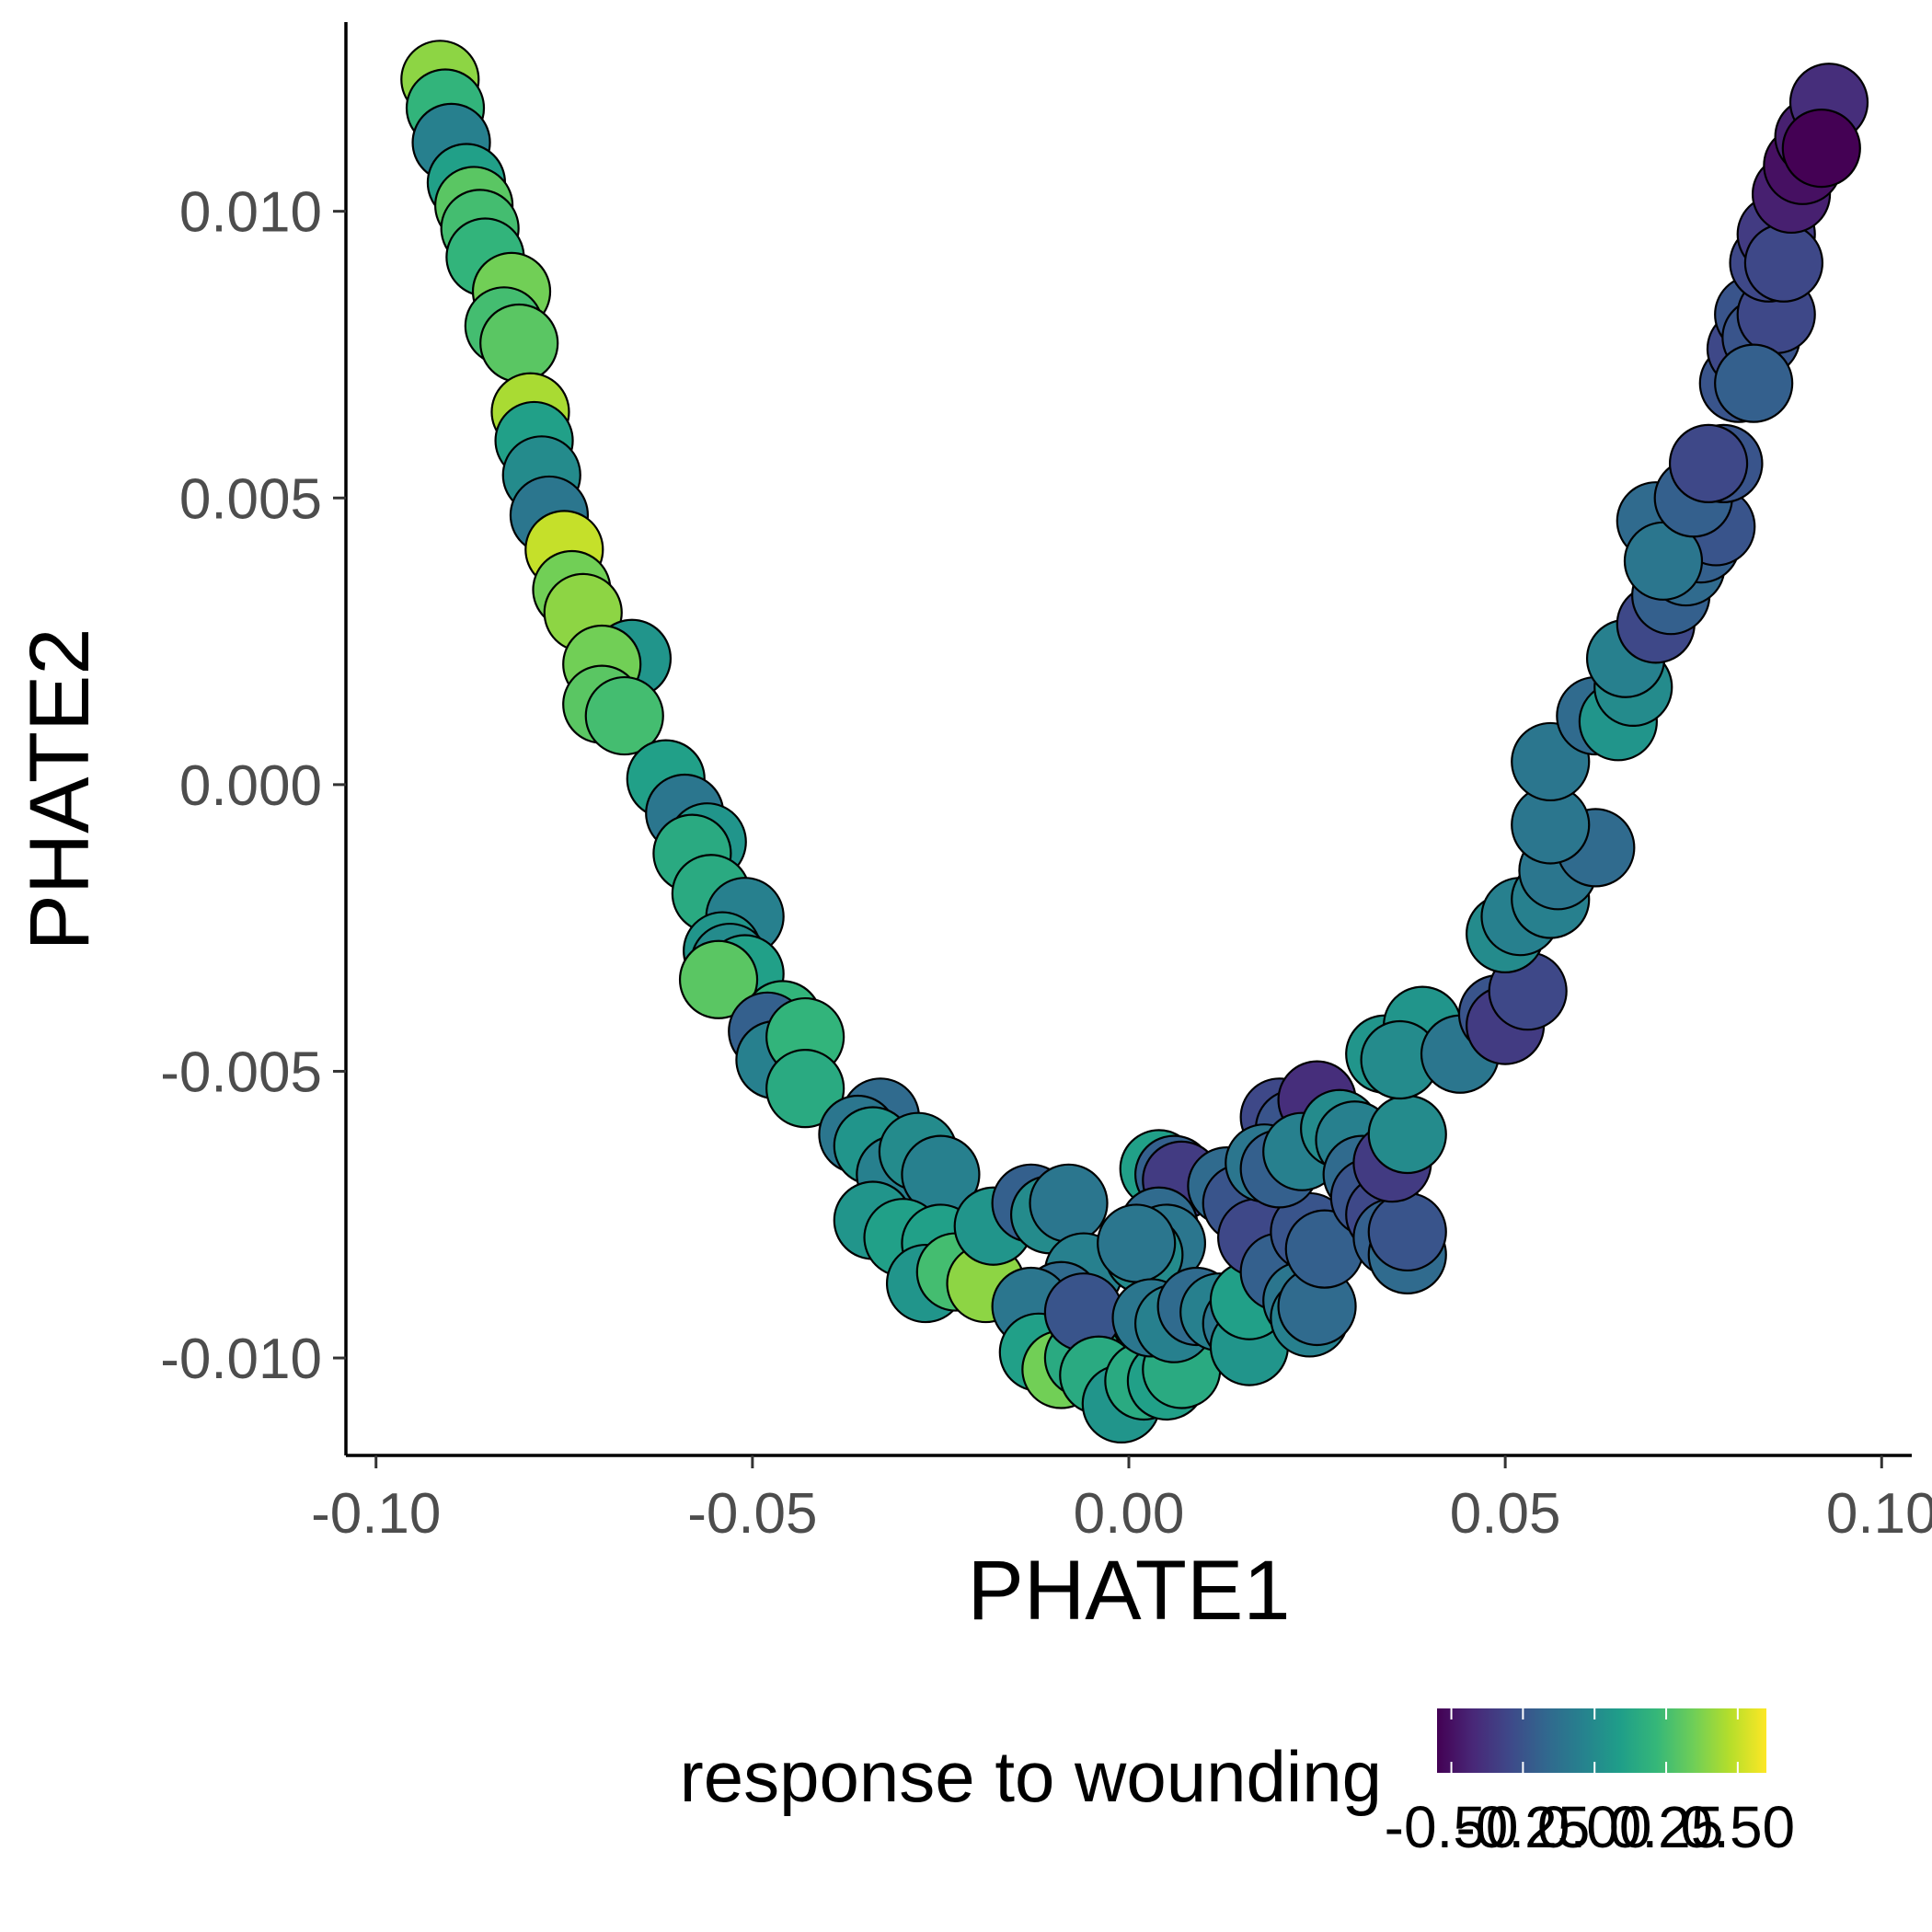 This screenshot has width=1932, height=1932. Describe the element at coordinates (1738, 1827) in the screenshot. I see `colorbar-tick-label: 0.50` at that location.